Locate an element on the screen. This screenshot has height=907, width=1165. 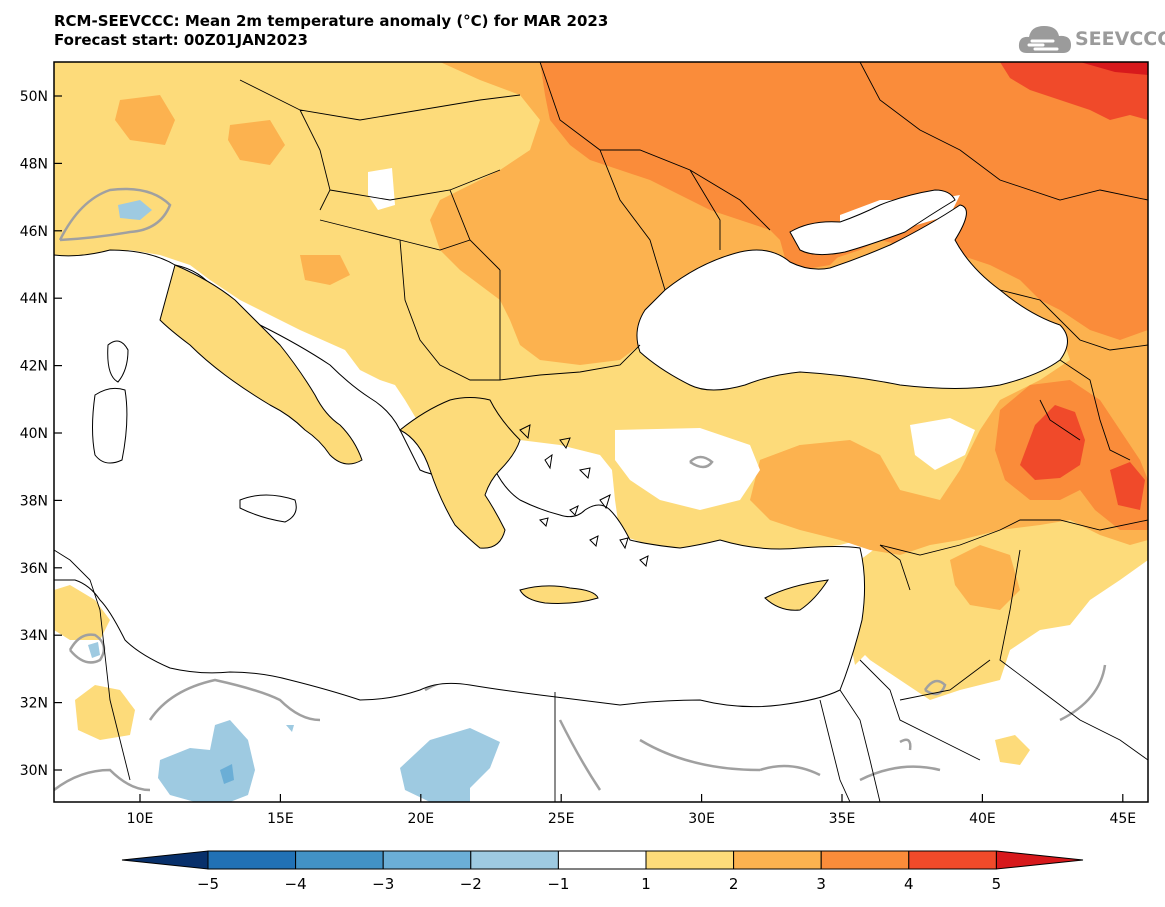
colorbar-arrow-left is located at coordinates (165, 860).